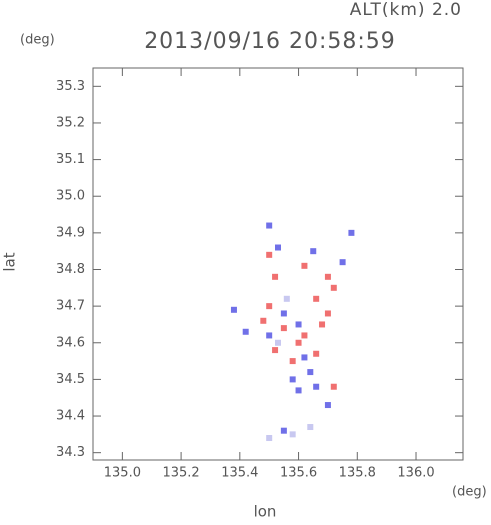 Image resolution: width=491 pixels, height=525 pixels. I want to click on x-tick-label: 135.2, so click(180, 473).